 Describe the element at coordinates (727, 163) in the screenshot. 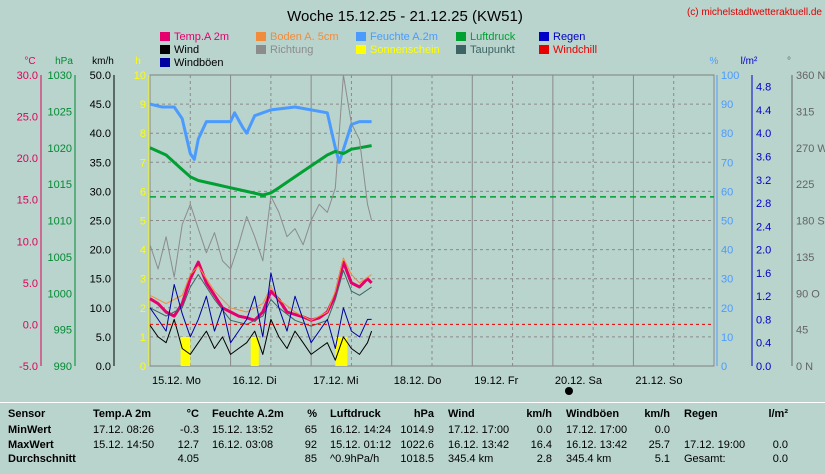

I see `tick-label: 70` at that location.